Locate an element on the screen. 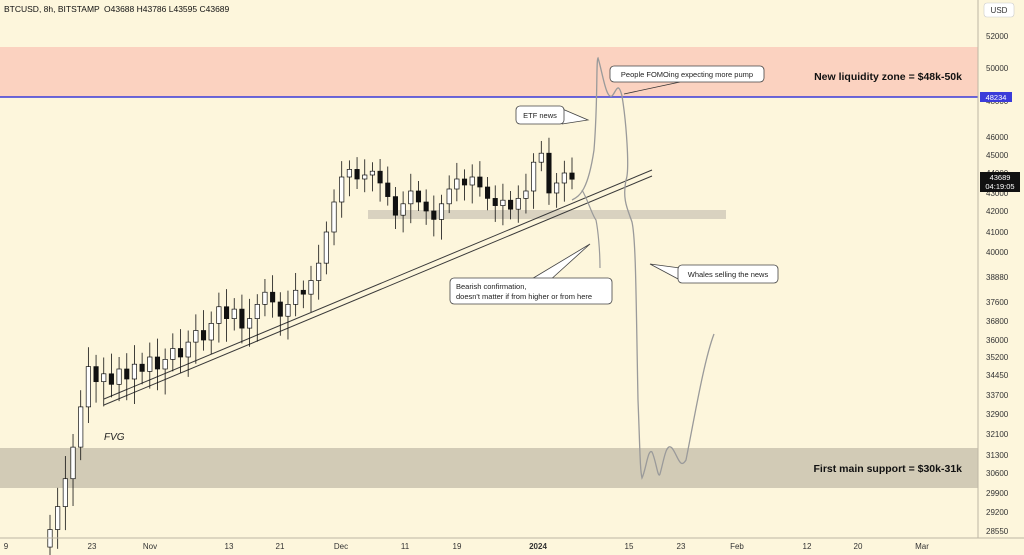 The width and height of the screenshot is (1024, 555). x-tick-label: 12 is located at coordinates (807, 546).